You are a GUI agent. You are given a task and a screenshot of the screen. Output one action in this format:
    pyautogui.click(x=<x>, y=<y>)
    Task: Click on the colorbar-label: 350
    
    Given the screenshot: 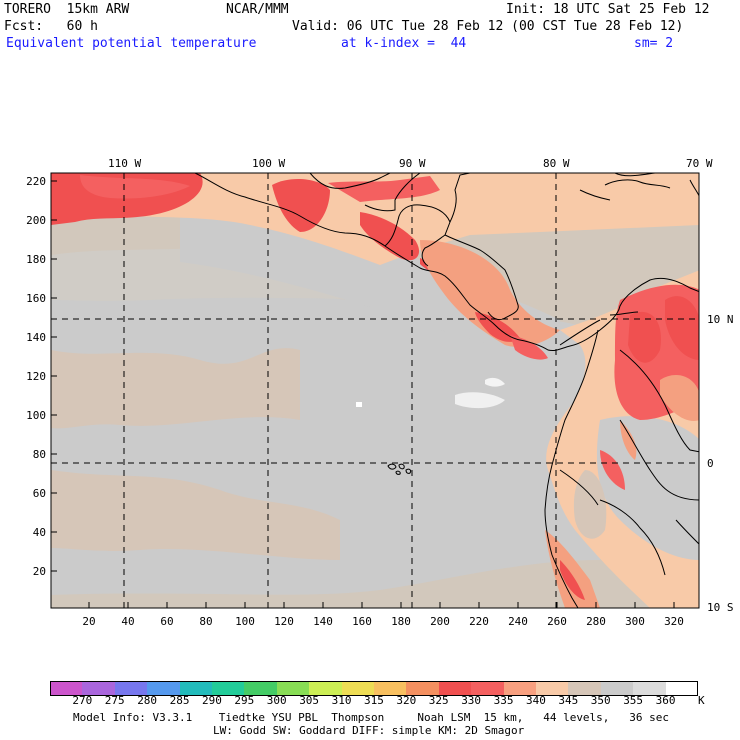 What is the action you would take?
    pyautogui.click(x=600, y=700)
    